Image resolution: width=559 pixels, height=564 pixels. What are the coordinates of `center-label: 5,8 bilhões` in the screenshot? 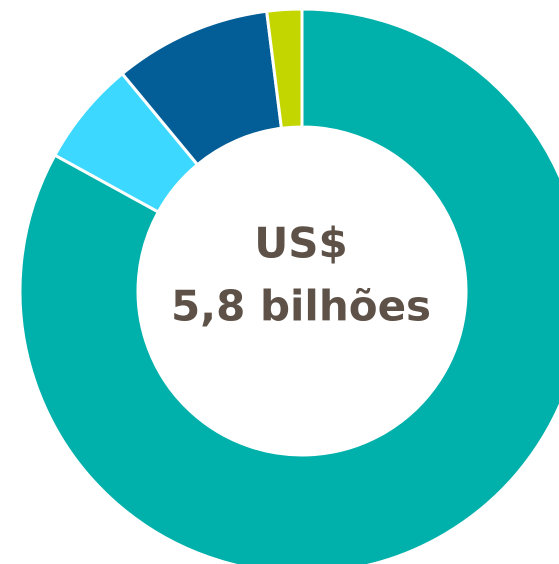 It's located at (301, 306).